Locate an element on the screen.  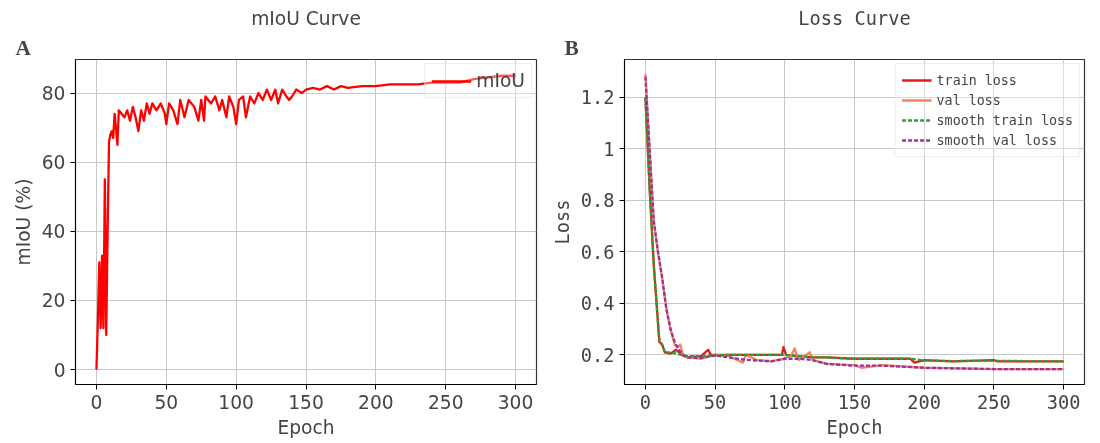
y-tick-label: 0.2 is located at coordinates (597, 355).